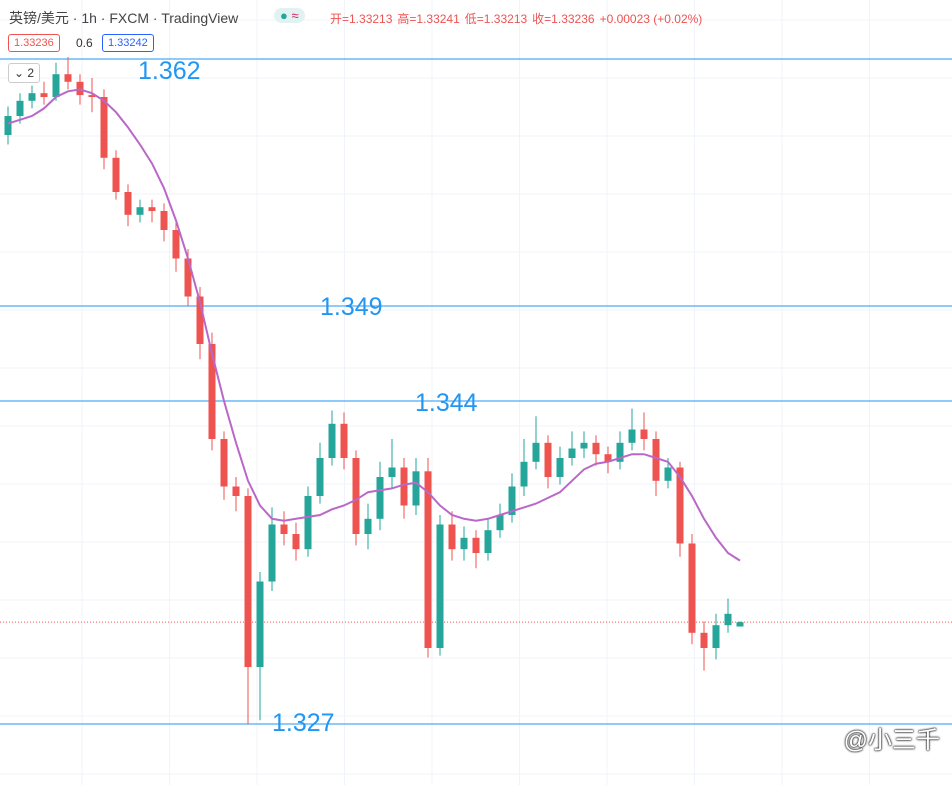 This screenshot has height=785, width=952. Describe the element at coordinates (891, 740) in the screenshot. I see `watermark: @小三千` at that location.